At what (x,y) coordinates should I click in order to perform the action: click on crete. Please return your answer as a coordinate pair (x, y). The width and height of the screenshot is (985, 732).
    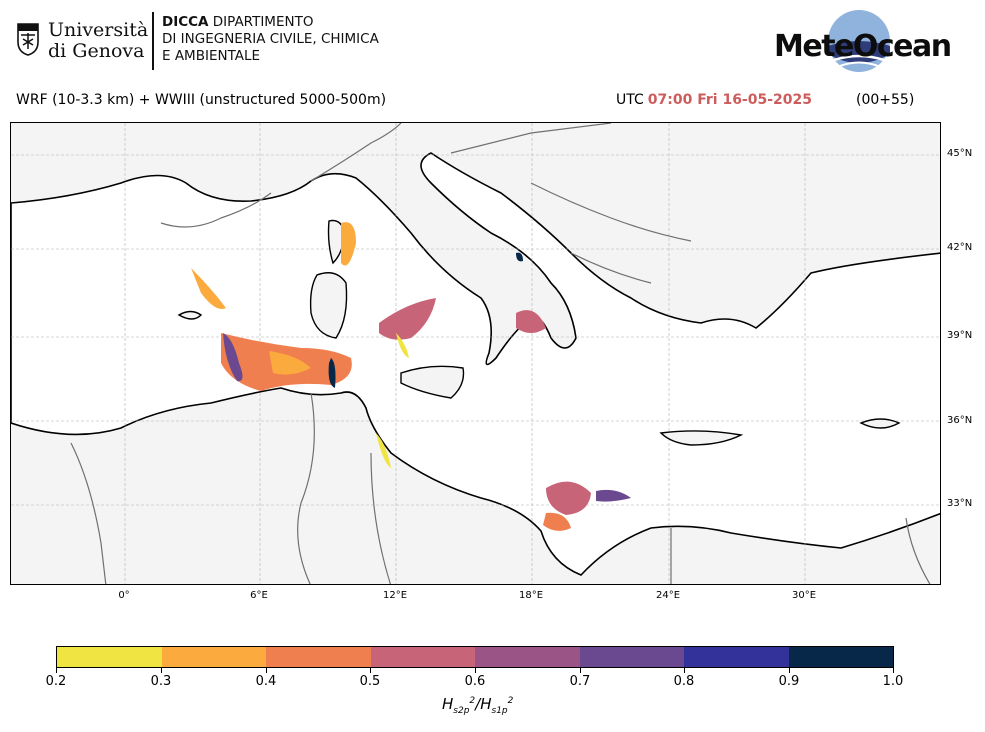
    Looking at the image, I should click on (701, 438).